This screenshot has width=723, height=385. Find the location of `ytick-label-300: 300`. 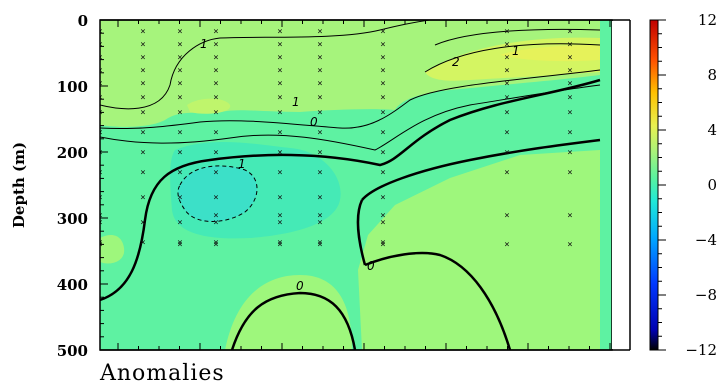

ytick-label-300: 300 is located at coordinates (72, 219).